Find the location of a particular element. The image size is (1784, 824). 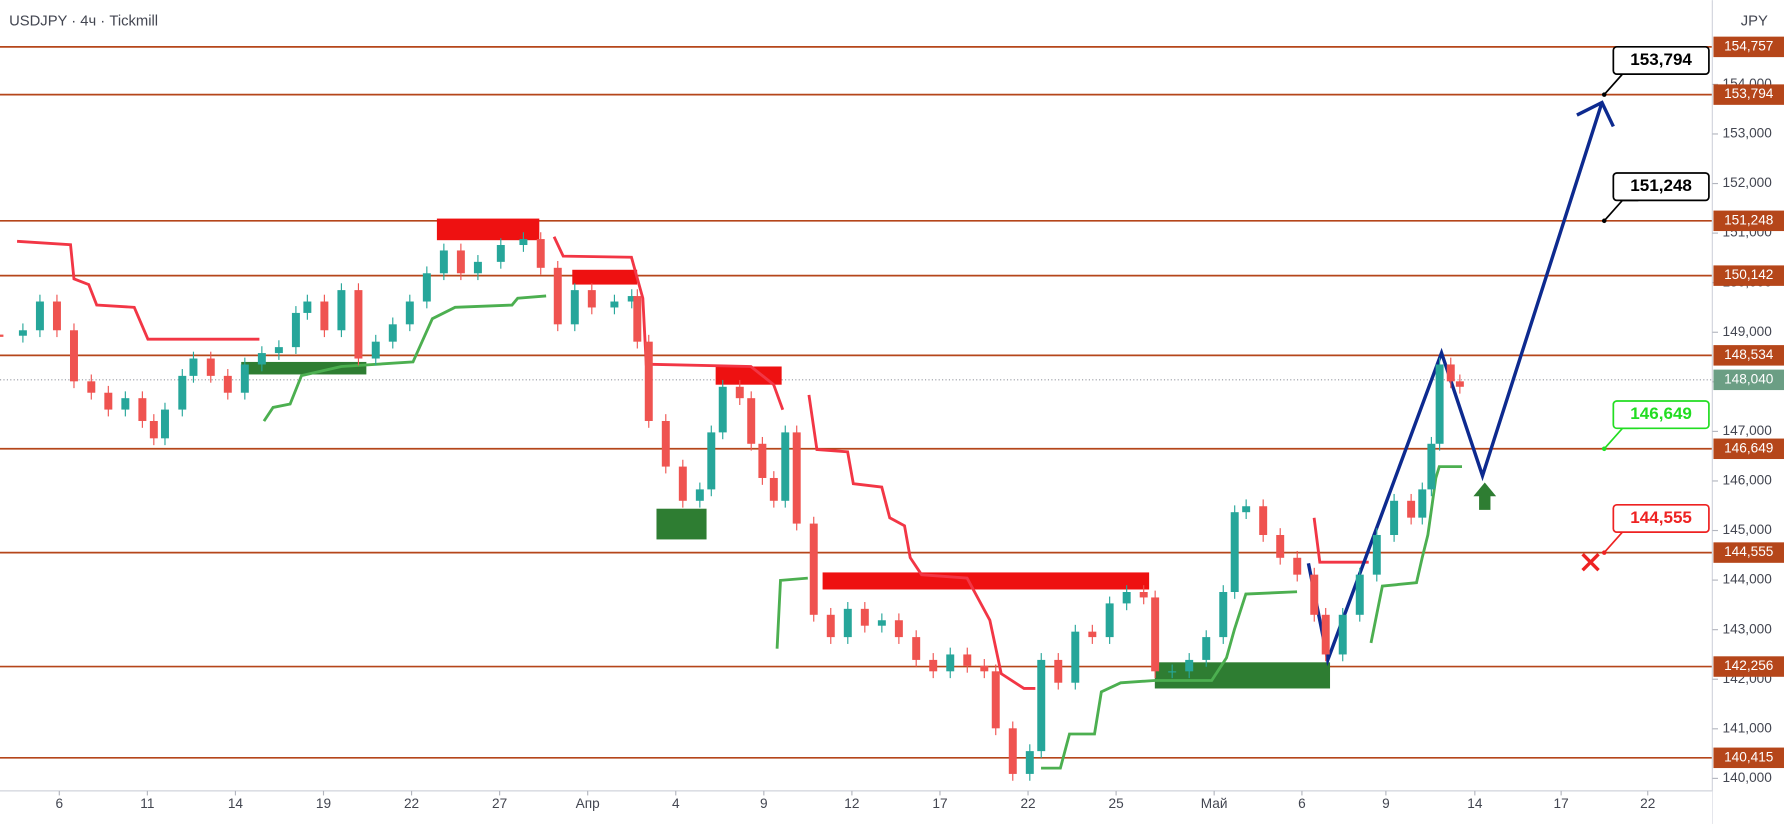

y-tick-label: 146,000 is located at coordinates (1748, 480).